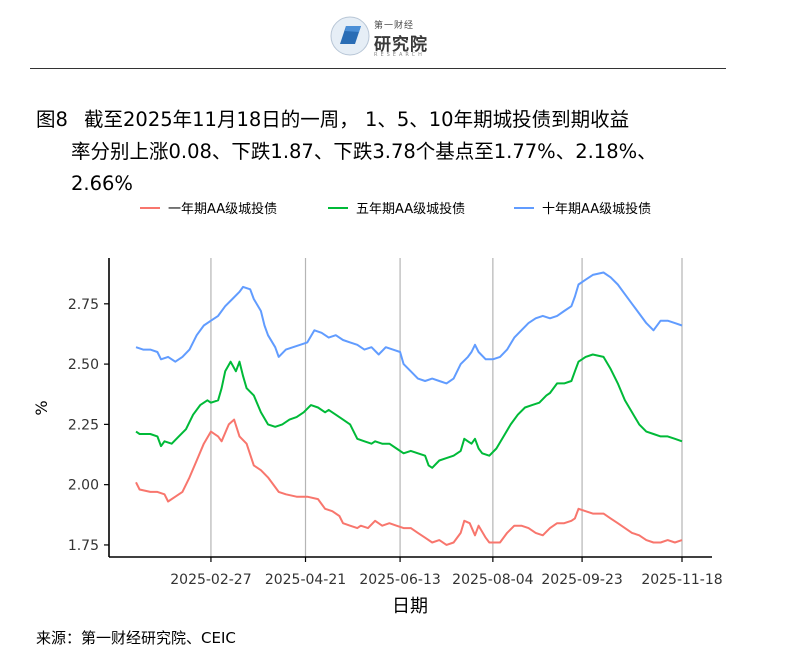 The width and height of the screenshot is (796, 665). What do you see at coordinates (524, 207) in the screenshot?
I see `legend-swatch-10y` at bounding box center [524, 207].